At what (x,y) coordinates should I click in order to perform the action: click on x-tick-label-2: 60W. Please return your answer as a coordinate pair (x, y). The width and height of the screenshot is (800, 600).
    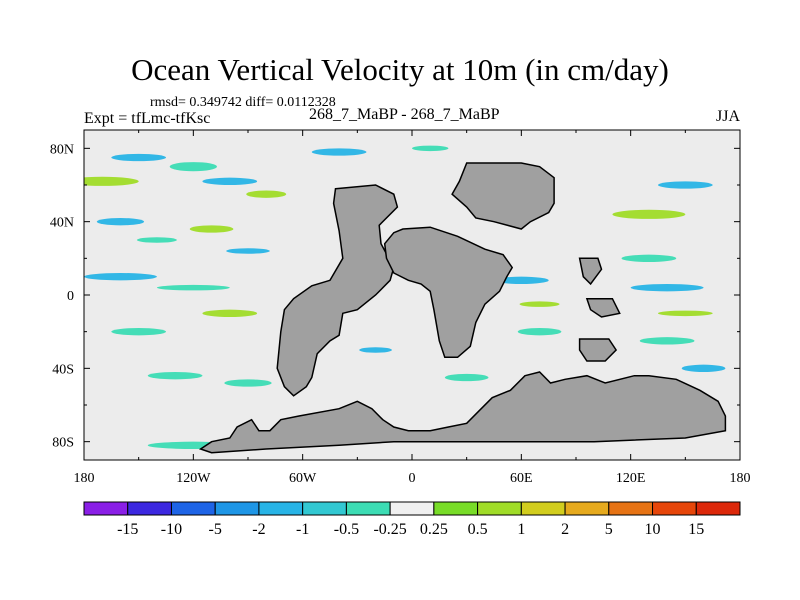
    Looking at the image, I should click on (303, 478).